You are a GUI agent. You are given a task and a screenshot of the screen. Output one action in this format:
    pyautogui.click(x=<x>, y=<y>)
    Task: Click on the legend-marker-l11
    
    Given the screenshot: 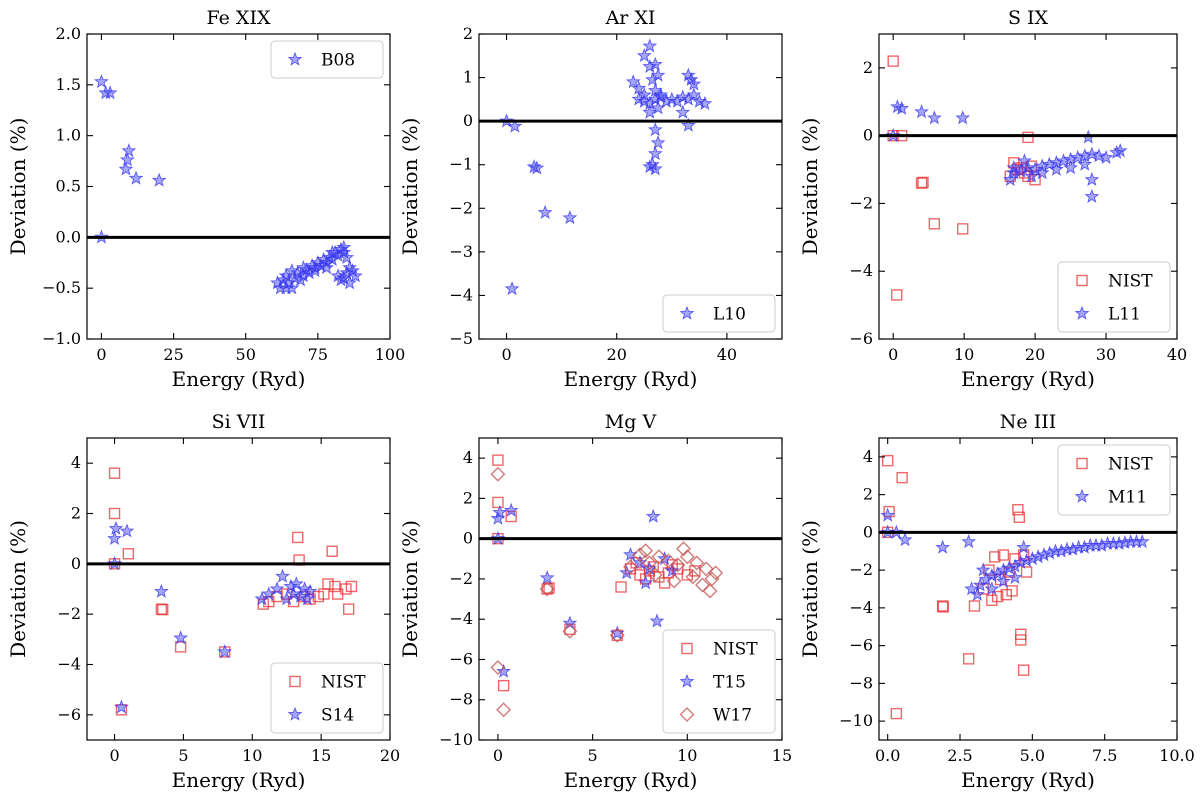 What is the action you would take?
    pyautogui.click(x=1082, y=312)
    